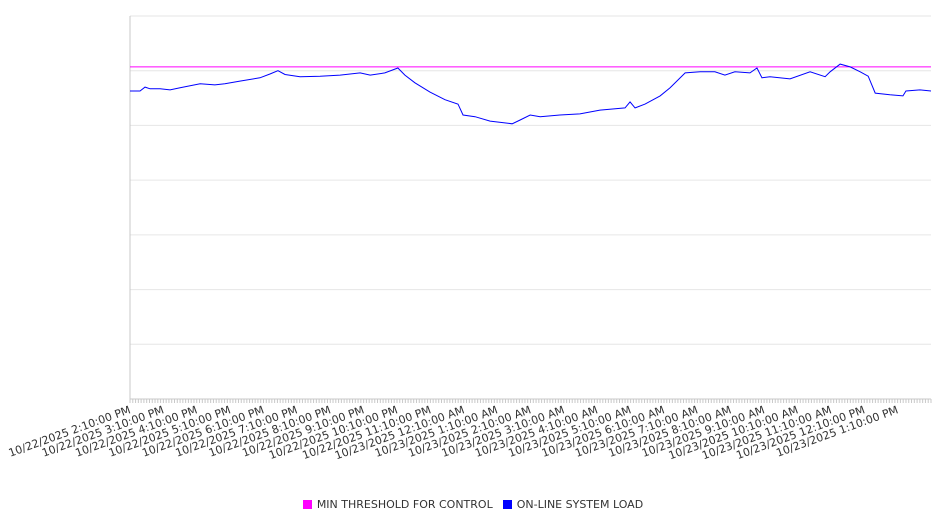  I want to click on legend-item-load: ON-LINE SYSTEM LOAD, so click(573, 504).